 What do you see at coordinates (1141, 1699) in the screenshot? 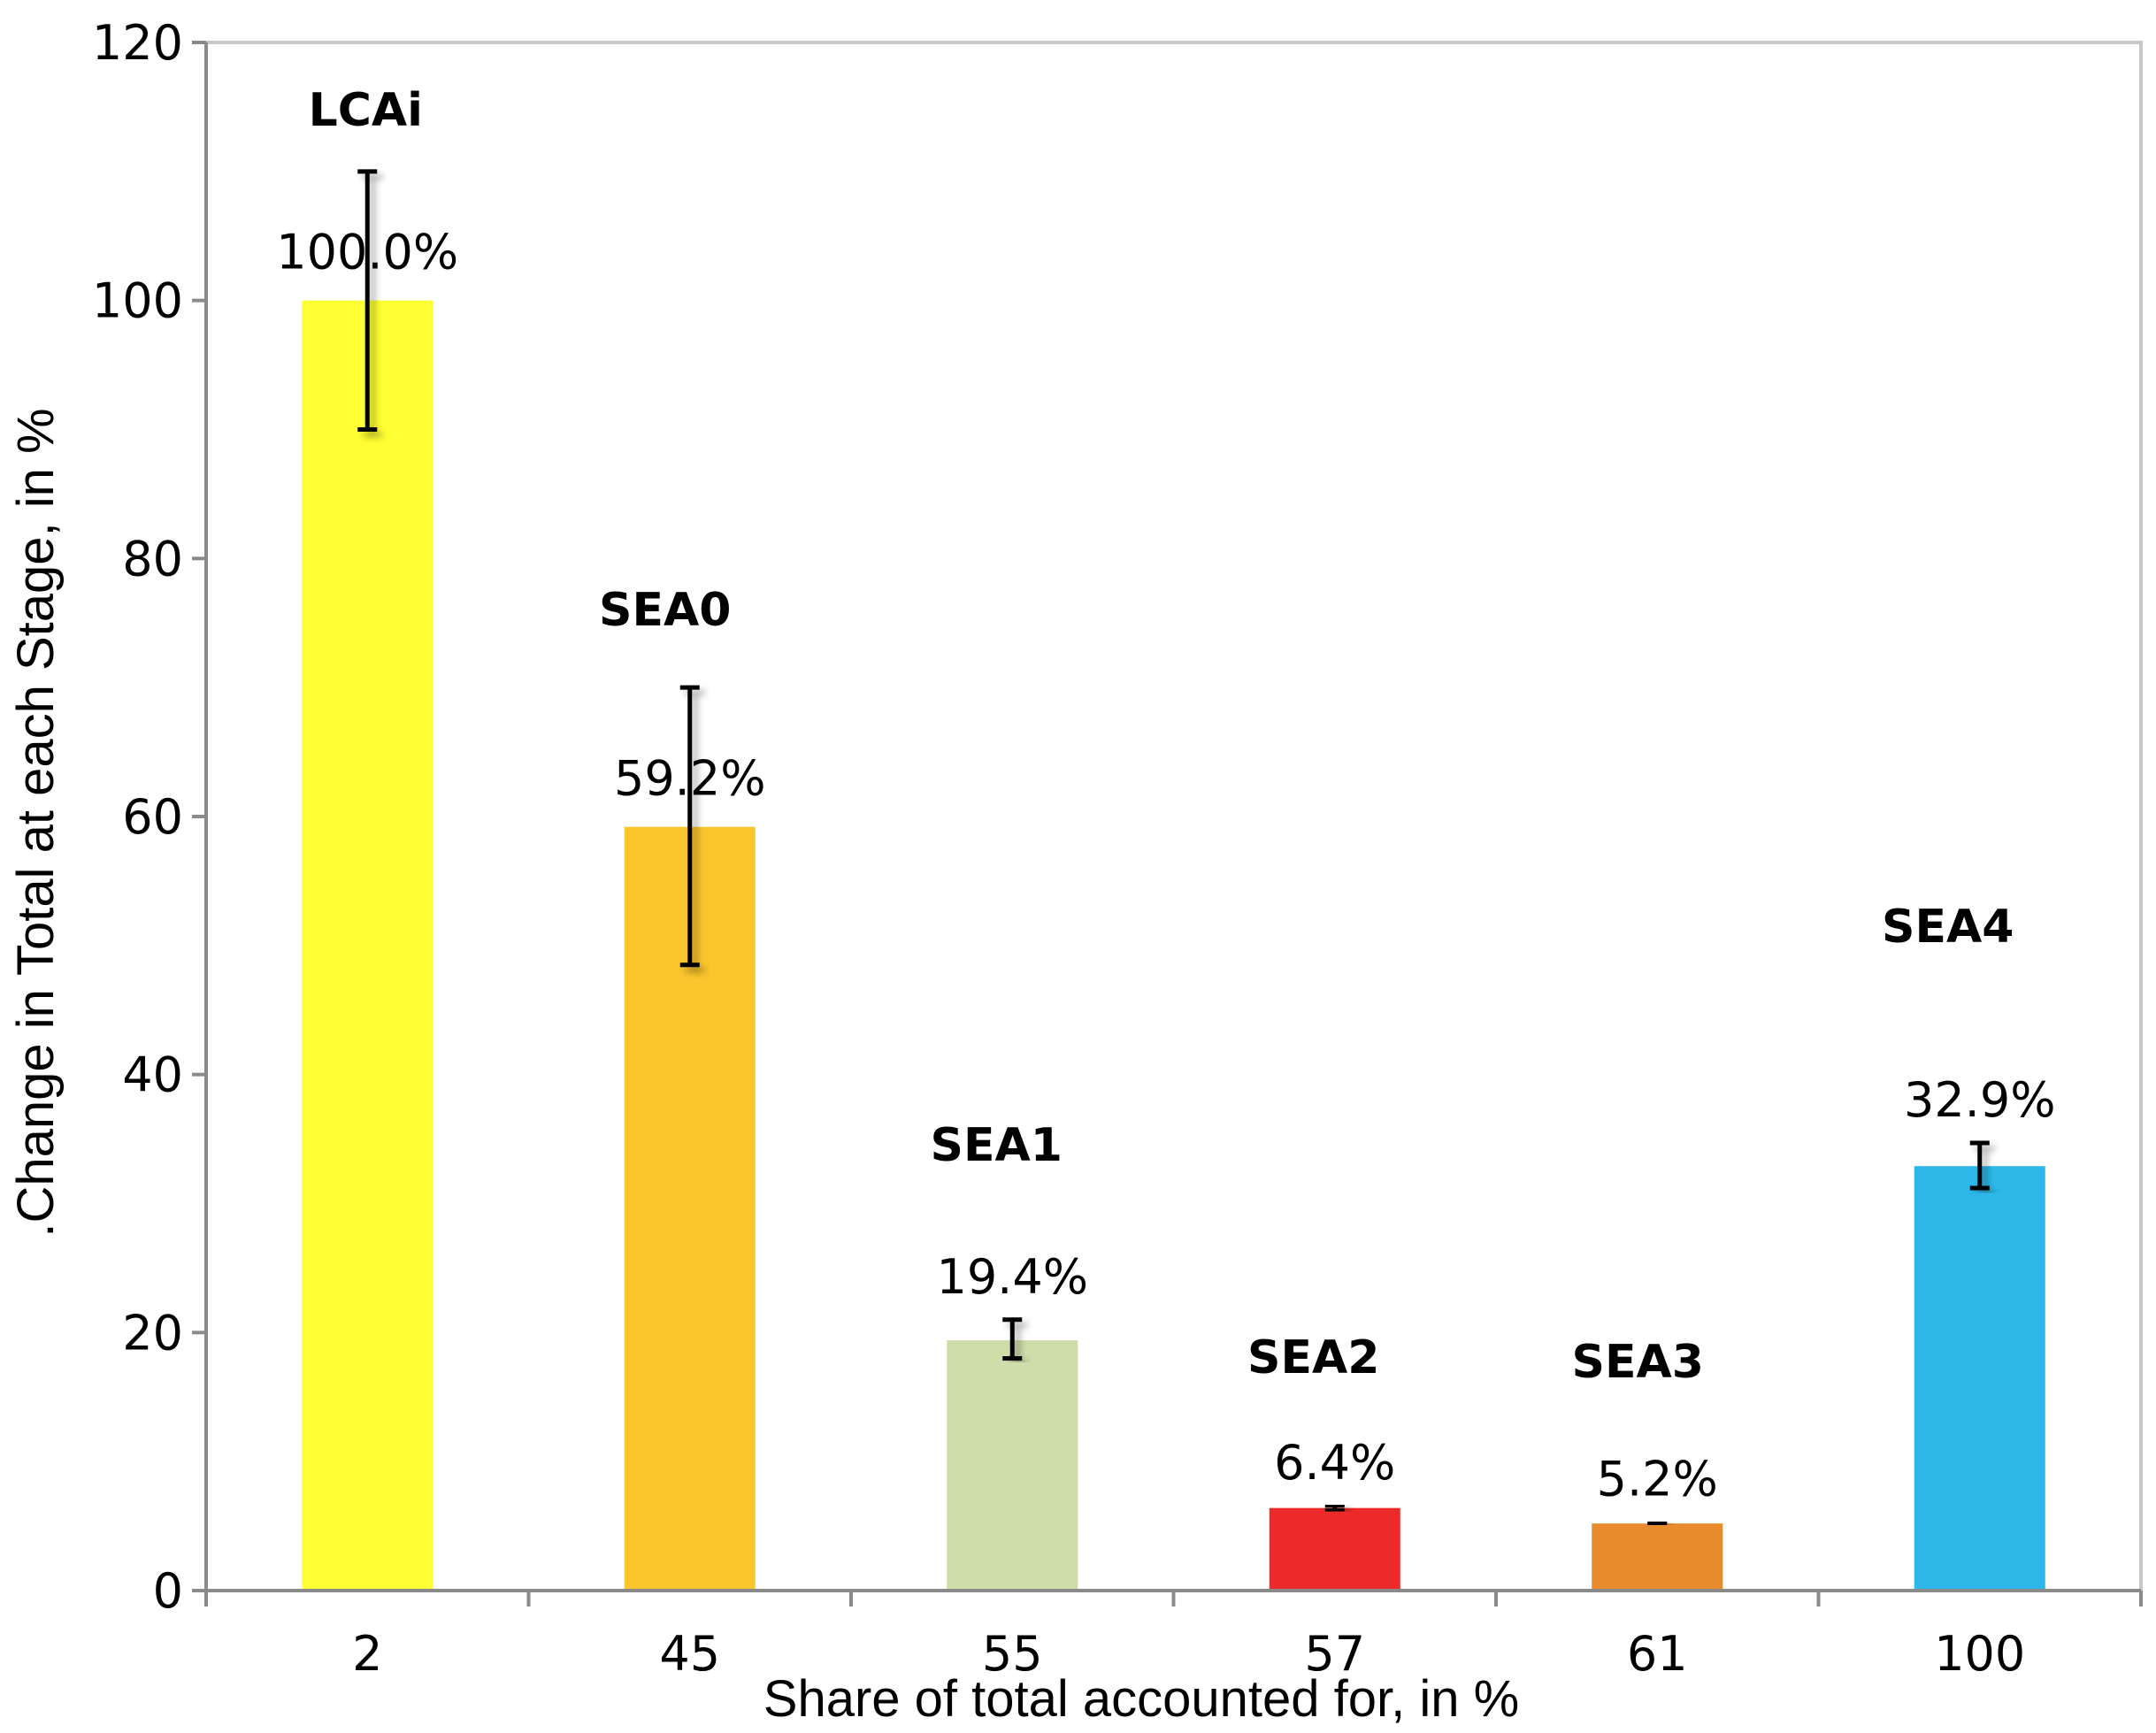
I see `x-axis-title: Share of total accounted for, in %` at bounding box center [1141, 1699].